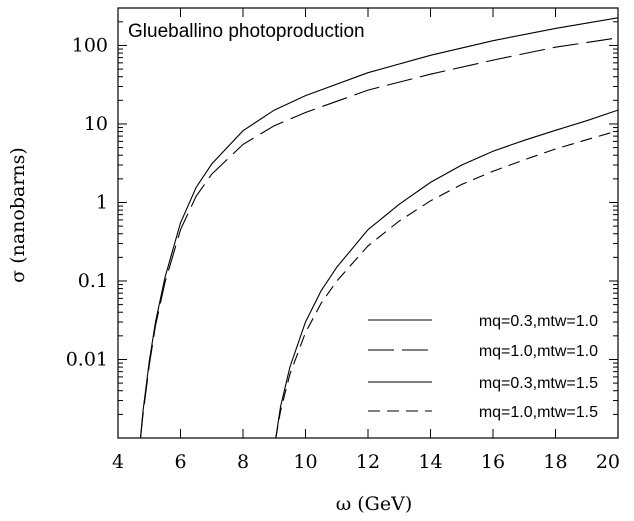  I want to click on y-tick-label: 10, so click(96, 124).